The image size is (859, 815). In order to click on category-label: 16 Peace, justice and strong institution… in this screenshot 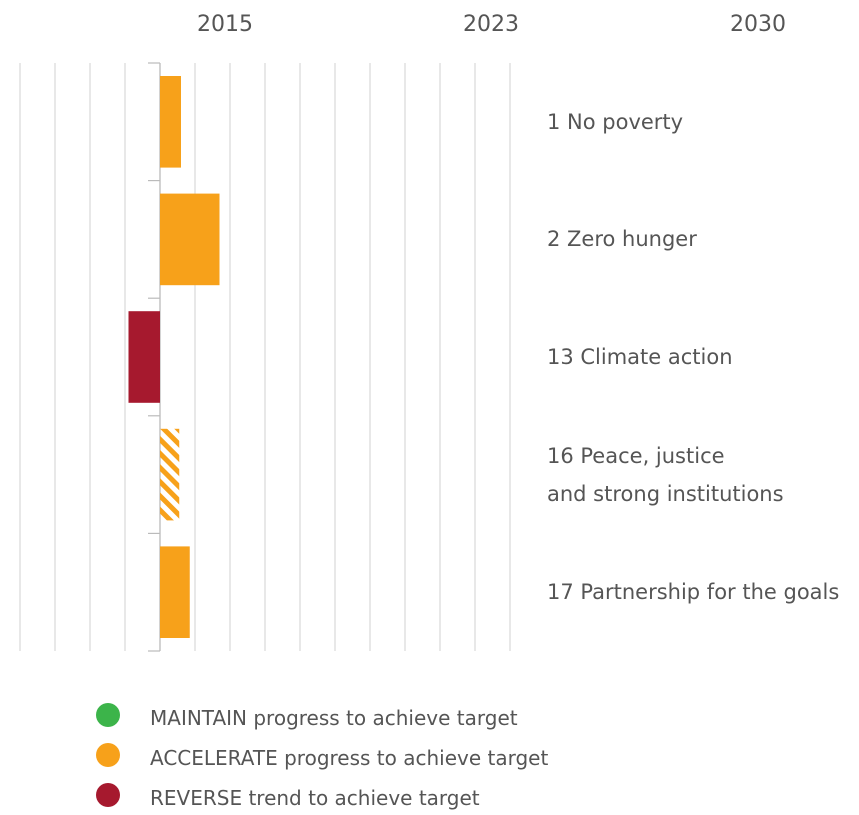, I will do `click(665, 474)`.